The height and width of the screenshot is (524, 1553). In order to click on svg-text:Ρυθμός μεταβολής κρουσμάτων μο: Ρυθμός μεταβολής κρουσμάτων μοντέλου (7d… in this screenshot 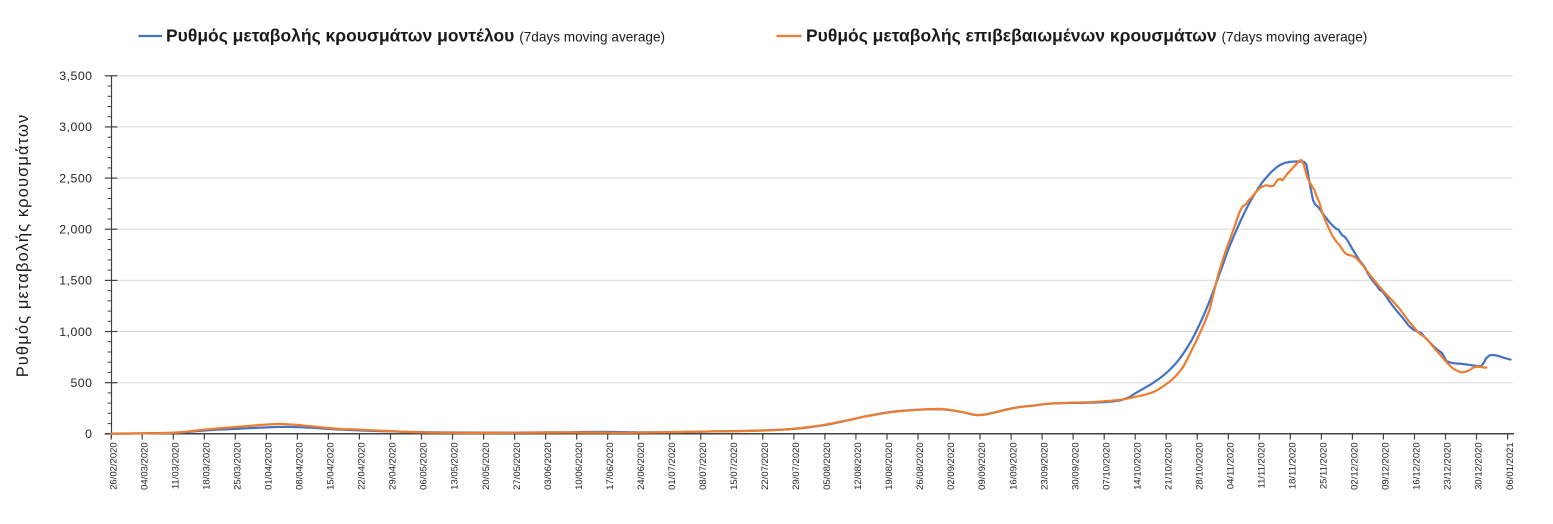, I will do `click(415, 35)`.